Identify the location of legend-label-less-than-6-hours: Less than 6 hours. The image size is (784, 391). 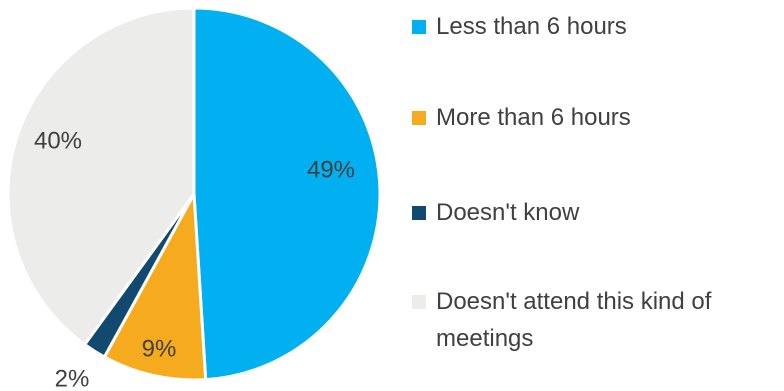
(531, 26).